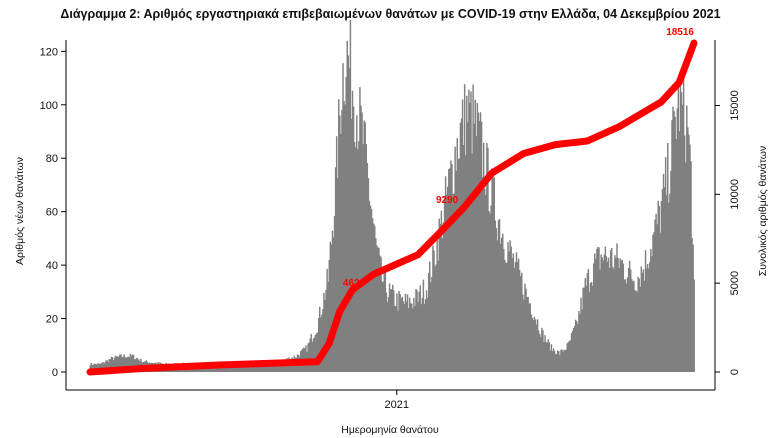  What do you see at coordinates (735, 194) in the screenshot?
I see `right-tick-label: 10000` at bounding box center [735, 194].